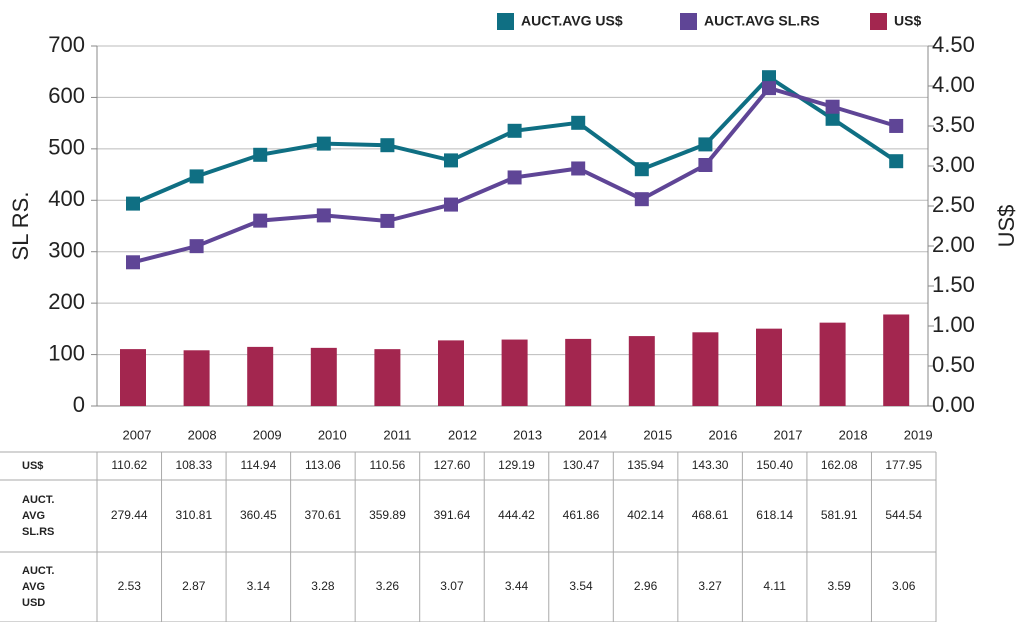  What do you see at coordinates (66, 147) in the screenshot?
I see `y-tick-label: 500` at bounding box center [66, 147].